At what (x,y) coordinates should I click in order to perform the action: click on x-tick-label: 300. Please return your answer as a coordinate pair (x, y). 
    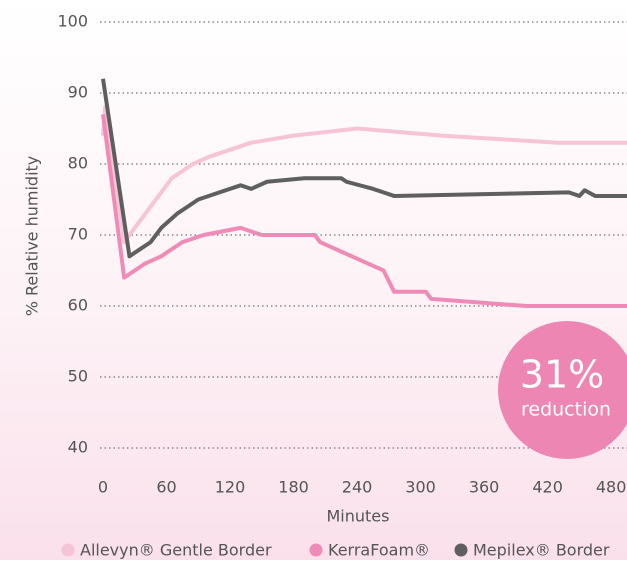
    Looking at the image, I should click on (420, 487).